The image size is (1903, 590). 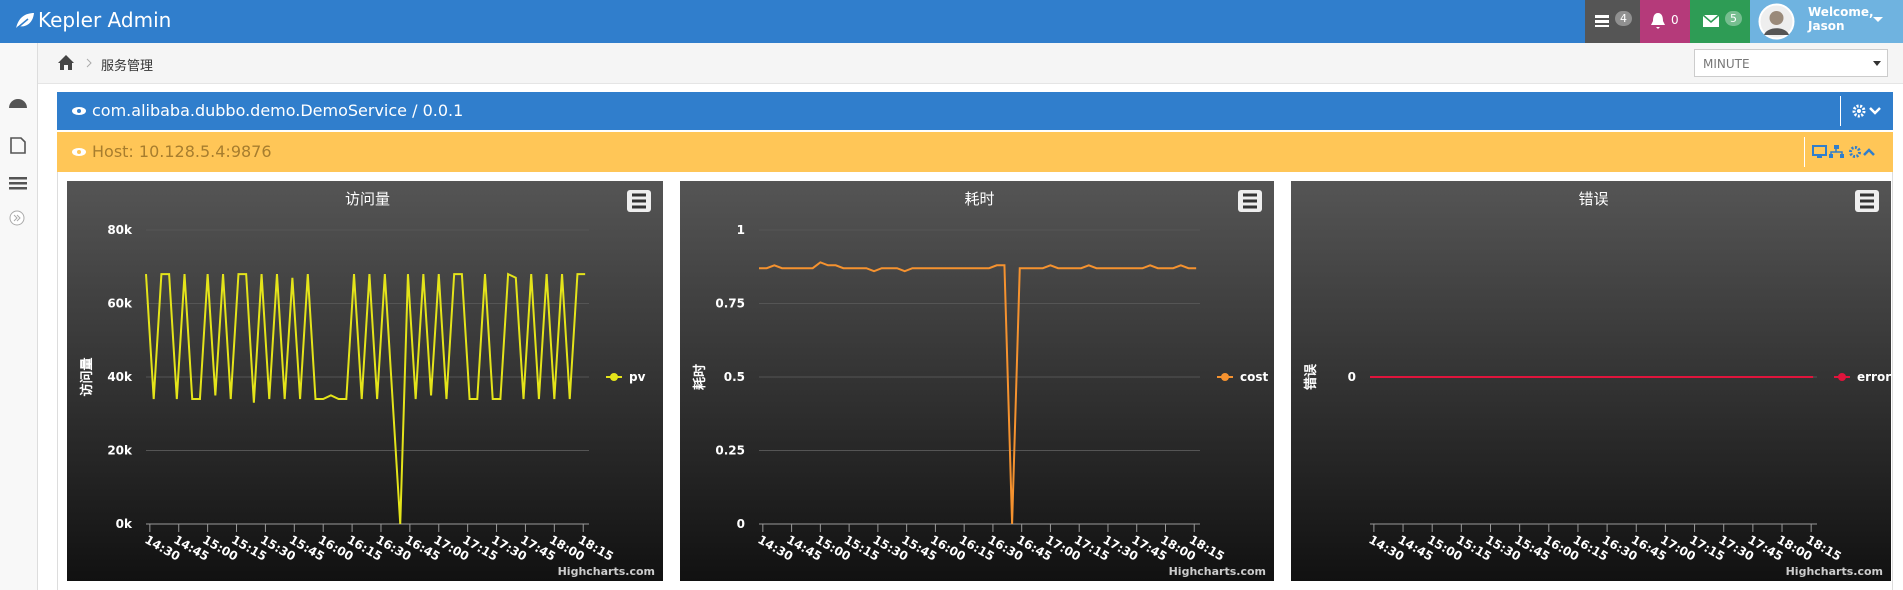 What do you see at coordinates (18, 183) in the screenshot?
I see `list-icon` at bounding box center [18, 183].